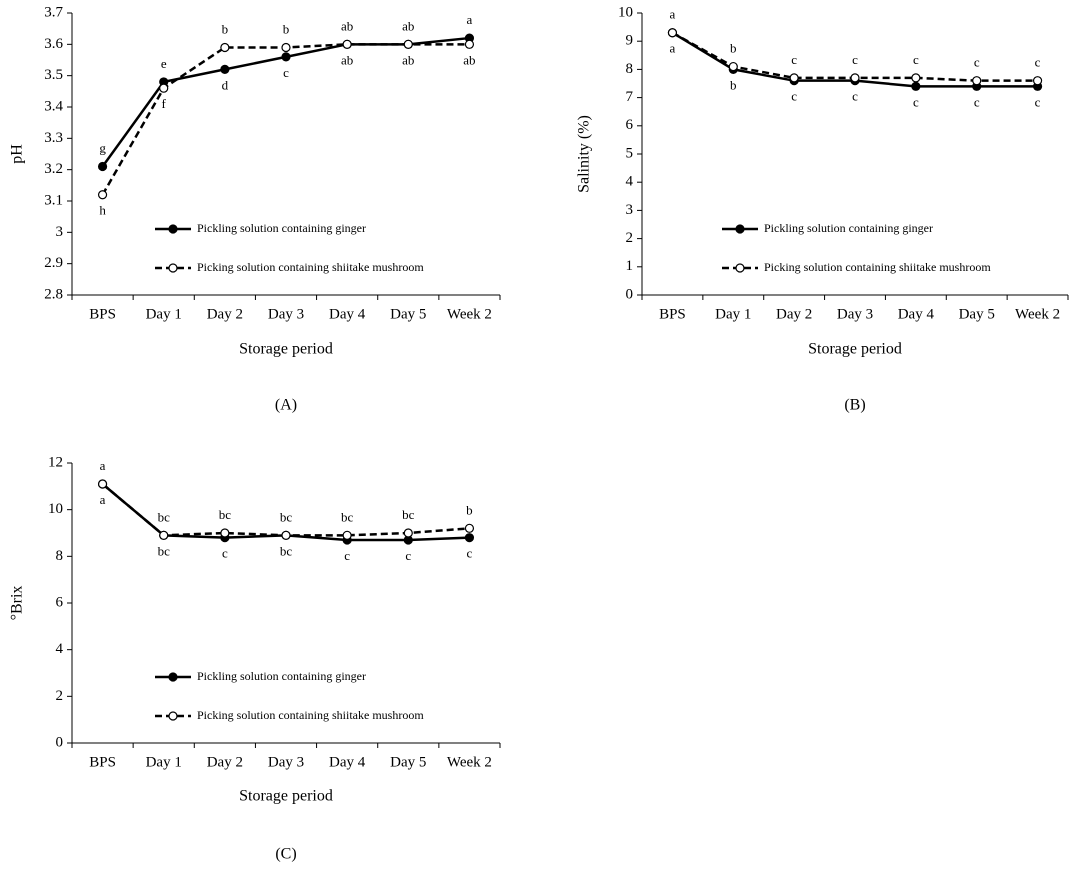  I want to click on y-tick-label: 2.8, so click(53, 294).